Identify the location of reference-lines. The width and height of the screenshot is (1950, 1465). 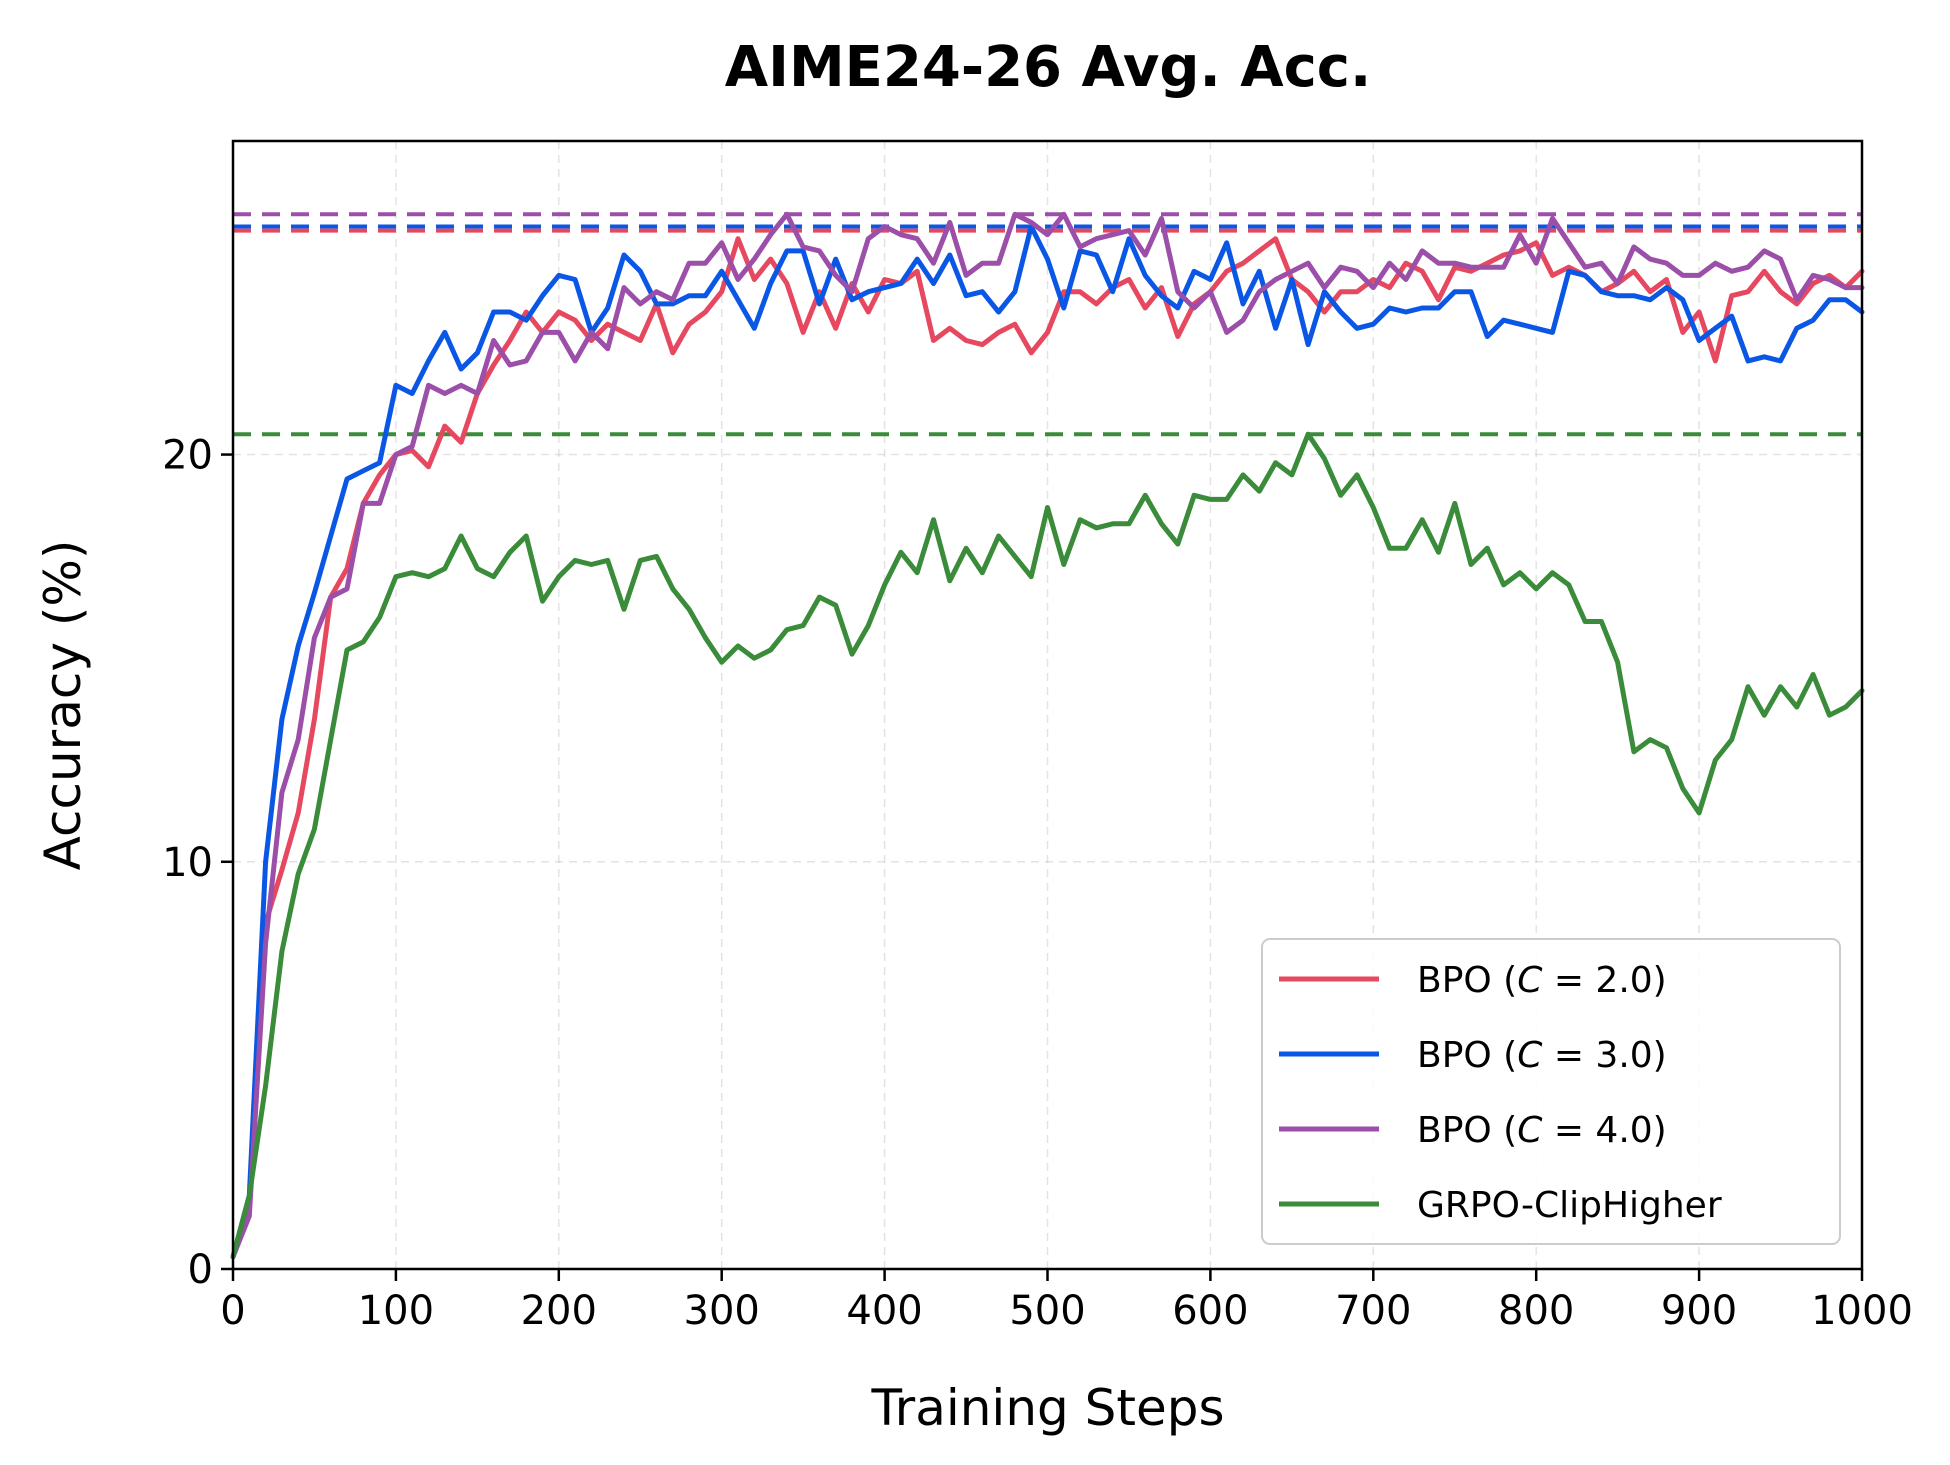
(1047, 324).